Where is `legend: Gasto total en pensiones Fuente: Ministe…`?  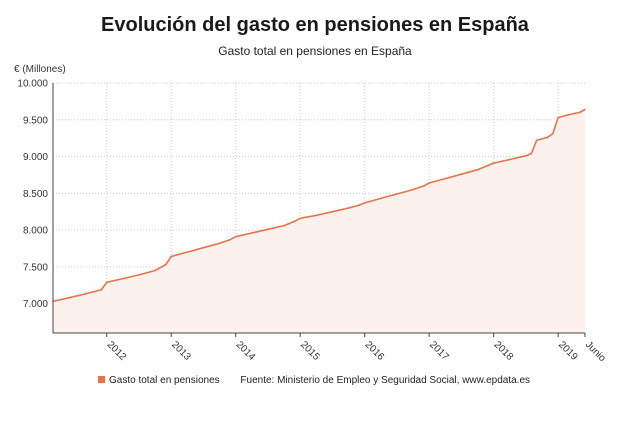 legend: Gasto total en pensiones Fuente: Ministe… is located at coordinates (314, 380).